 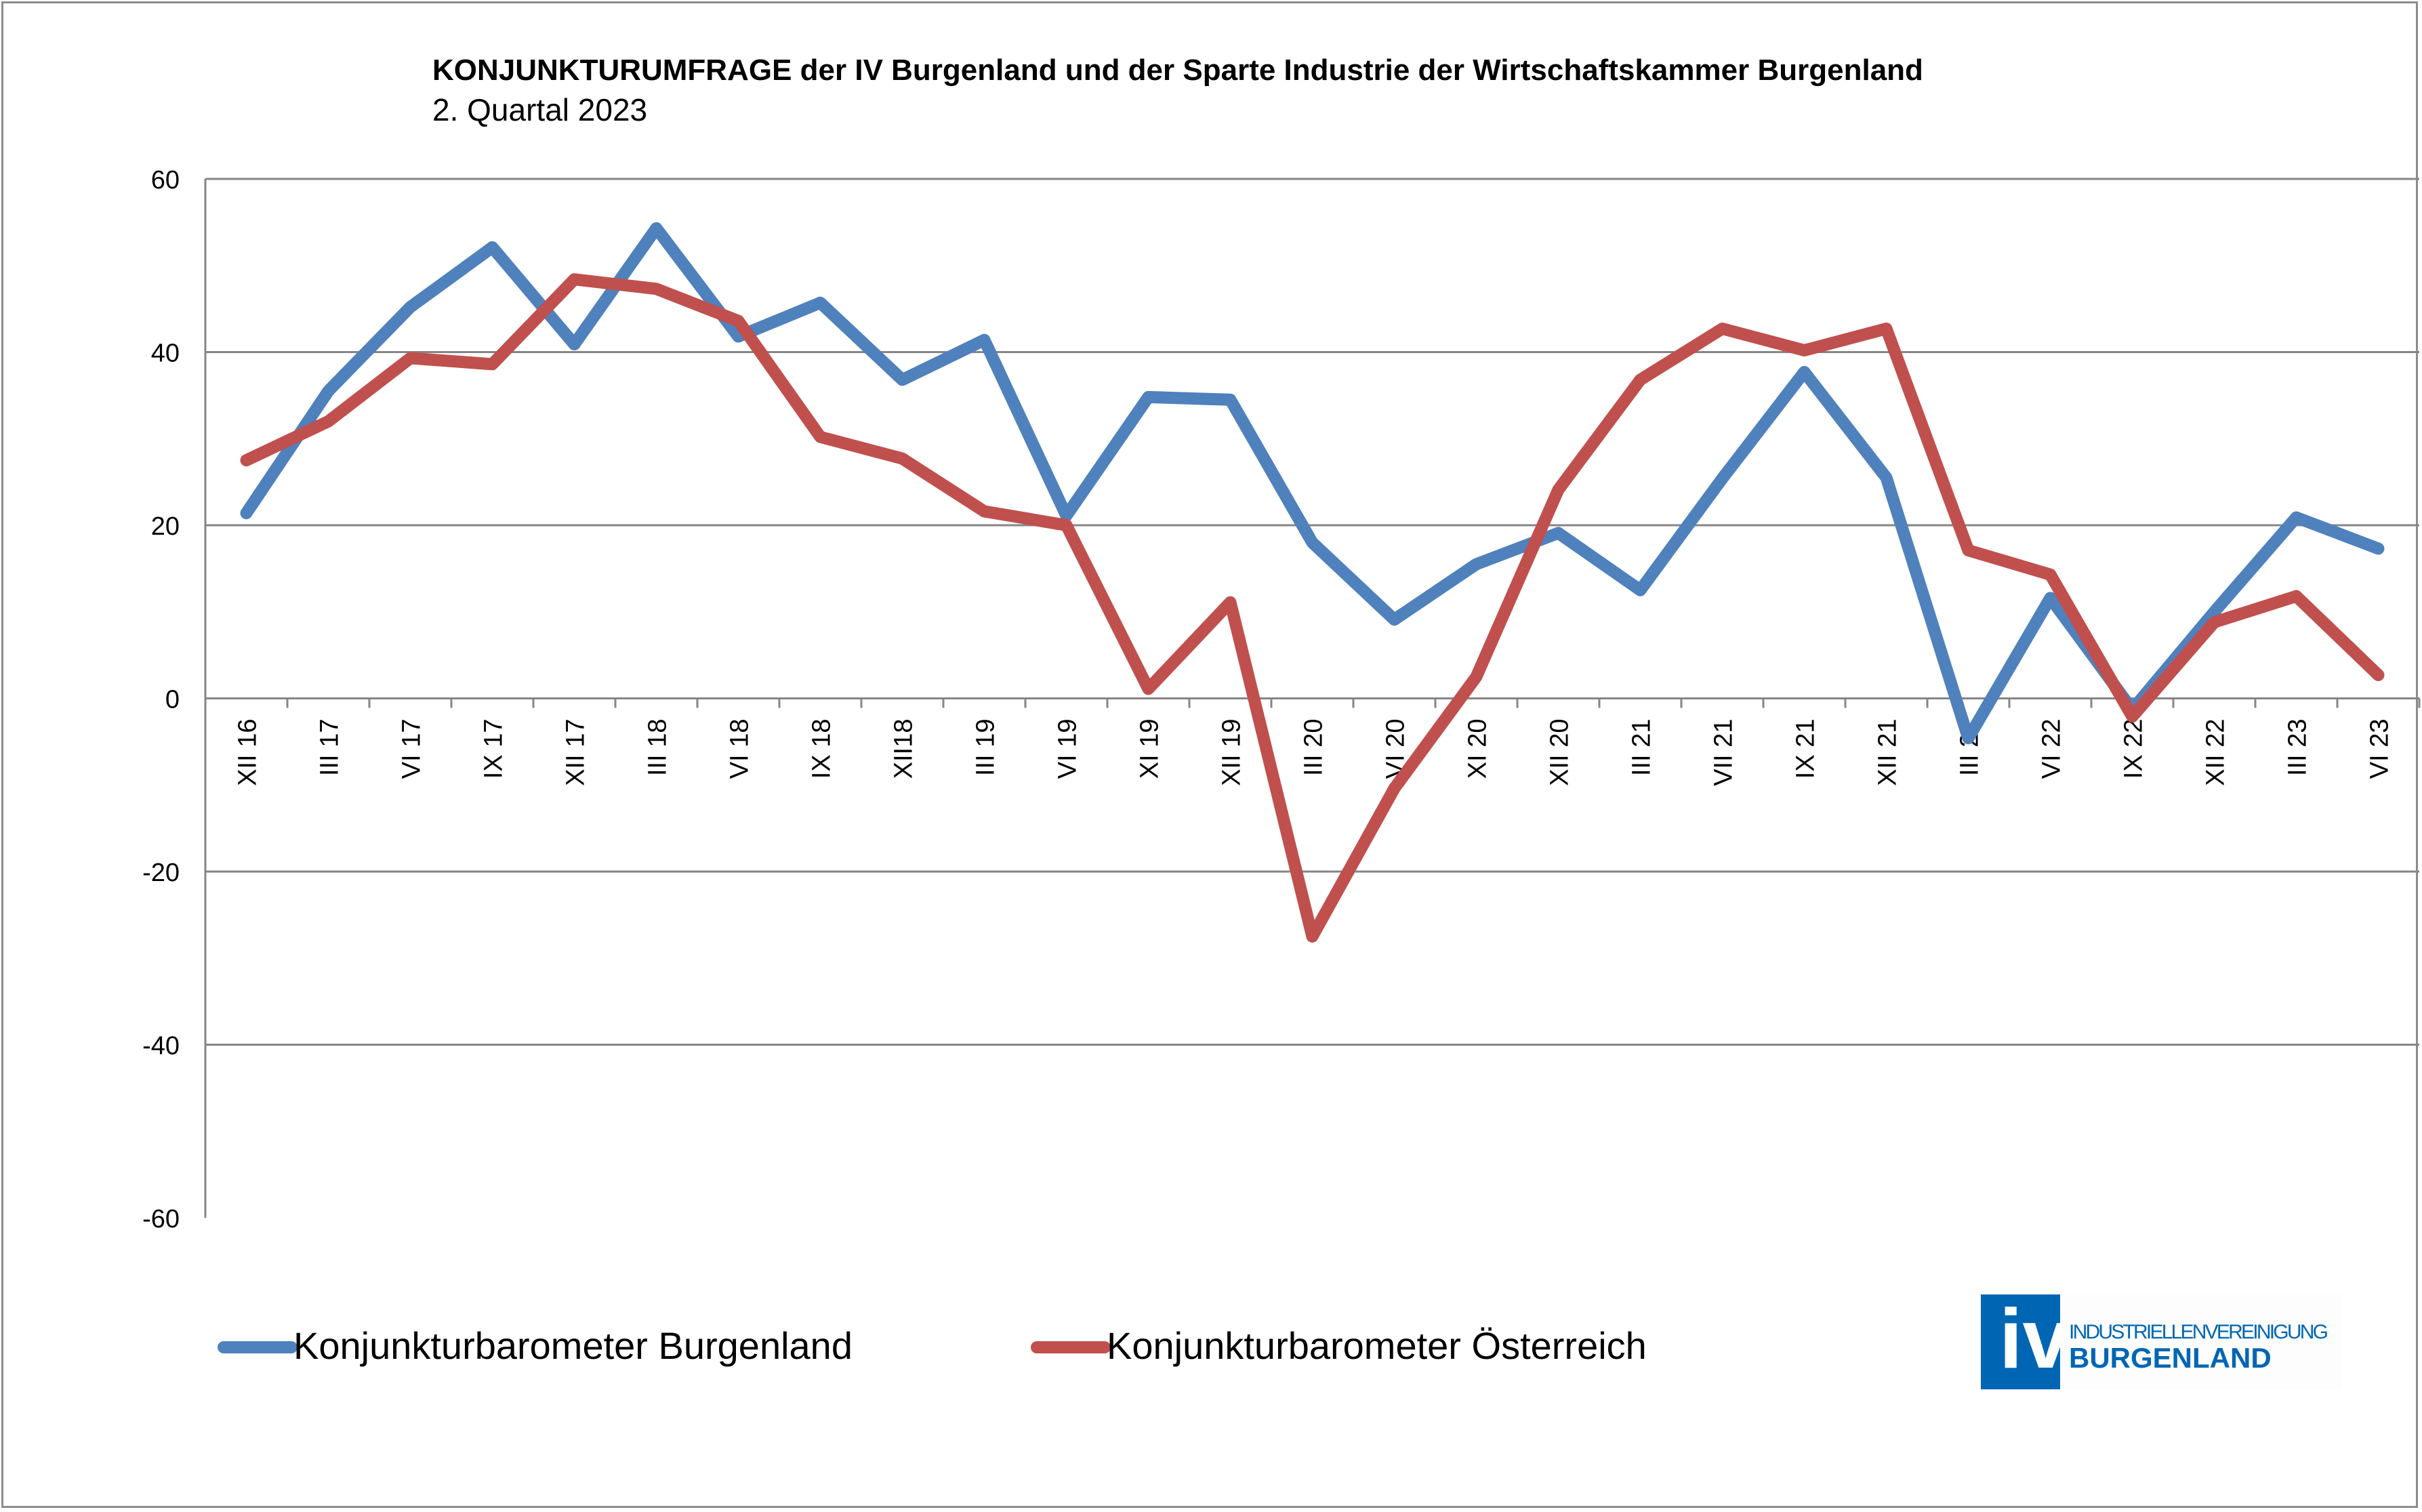 What do you see at coordinates (1068, 749) in the screenshot?
I see `x-tick-label: VI 19` at bounding box center [1068, 749].